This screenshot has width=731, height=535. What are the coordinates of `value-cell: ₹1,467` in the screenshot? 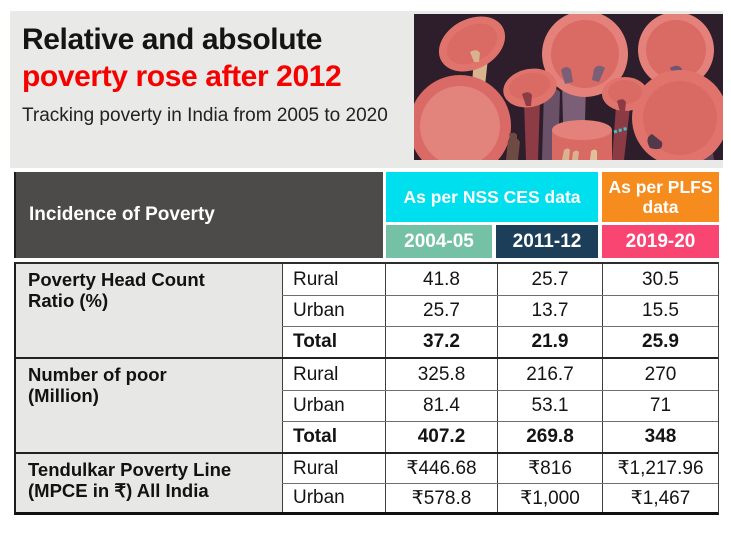 It's located at (660, 498).